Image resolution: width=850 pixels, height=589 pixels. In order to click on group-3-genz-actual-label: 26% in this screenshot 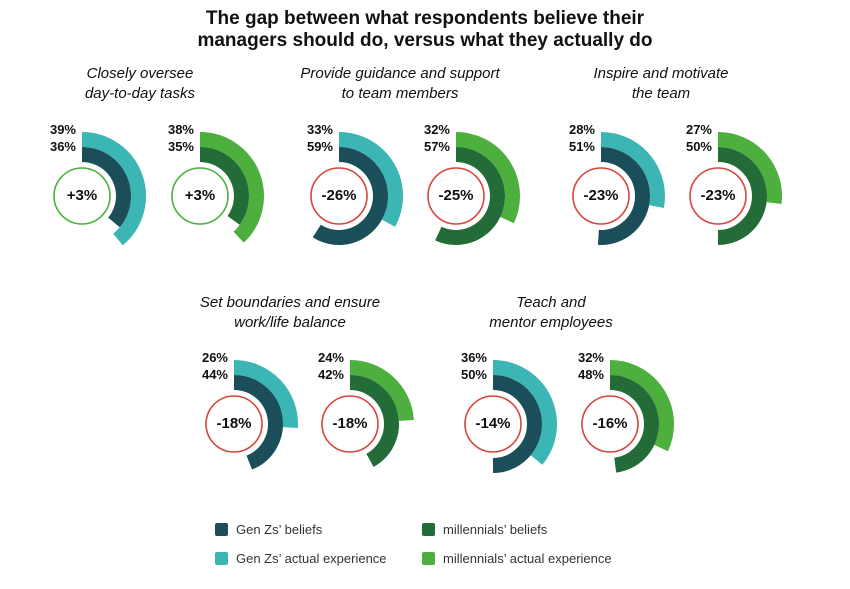, I will do `click(214, 357)`.